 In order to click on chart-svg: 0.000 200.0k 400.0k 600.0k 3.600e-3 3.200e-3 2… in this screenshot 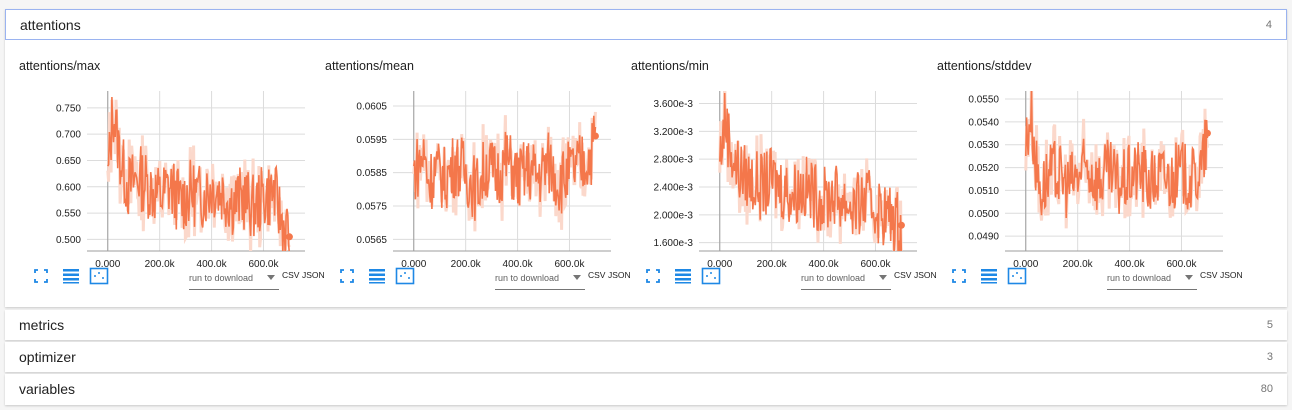, I will do `click(781, 172)`.